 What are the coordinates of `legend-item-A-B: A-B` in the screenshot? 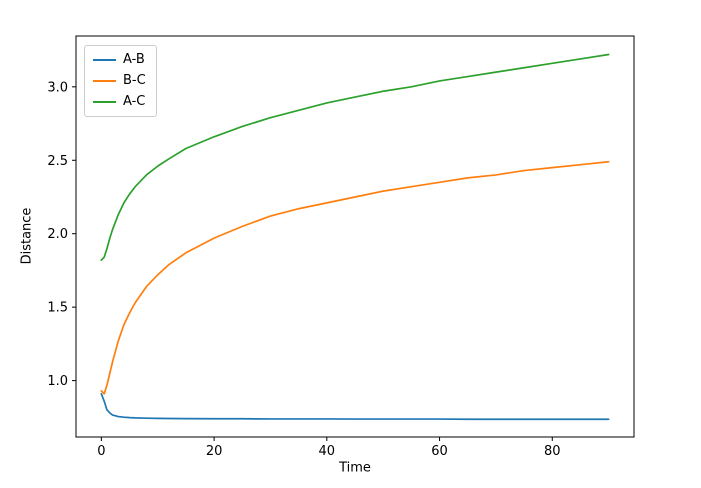 It's located at (119, 60).